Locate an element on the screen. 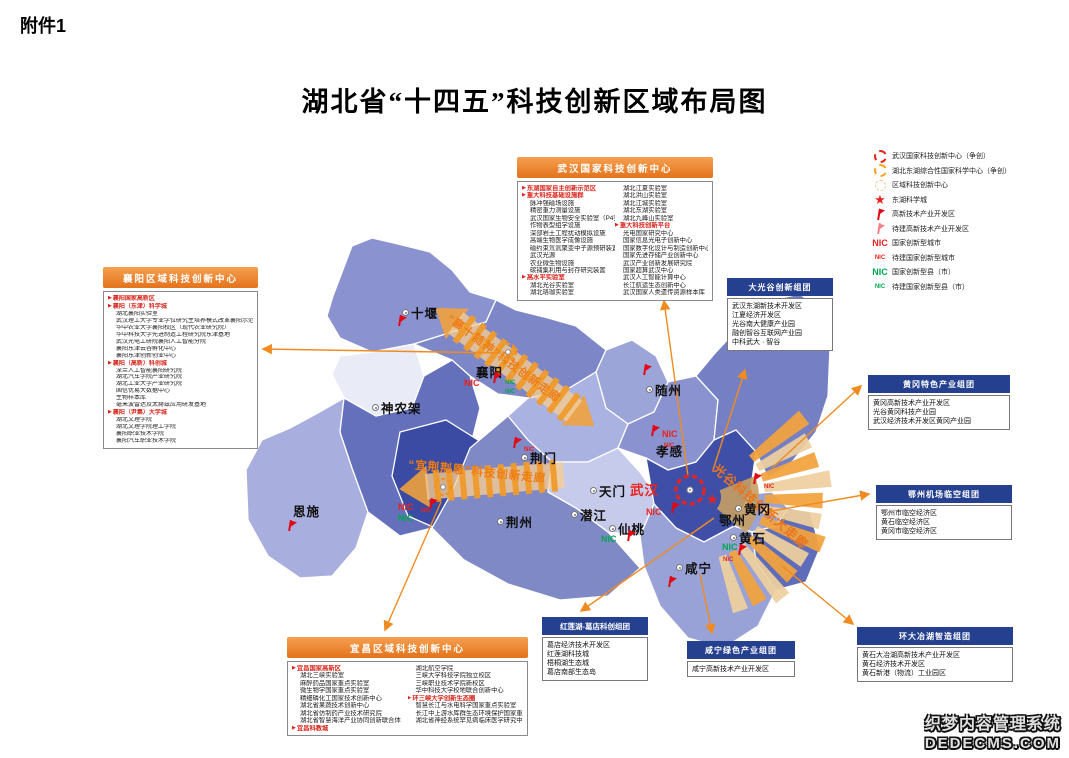 This screenshot has width=1069, height=758. panel-item-row: 精密重力测量设施 is located at coordinates (555, 211).